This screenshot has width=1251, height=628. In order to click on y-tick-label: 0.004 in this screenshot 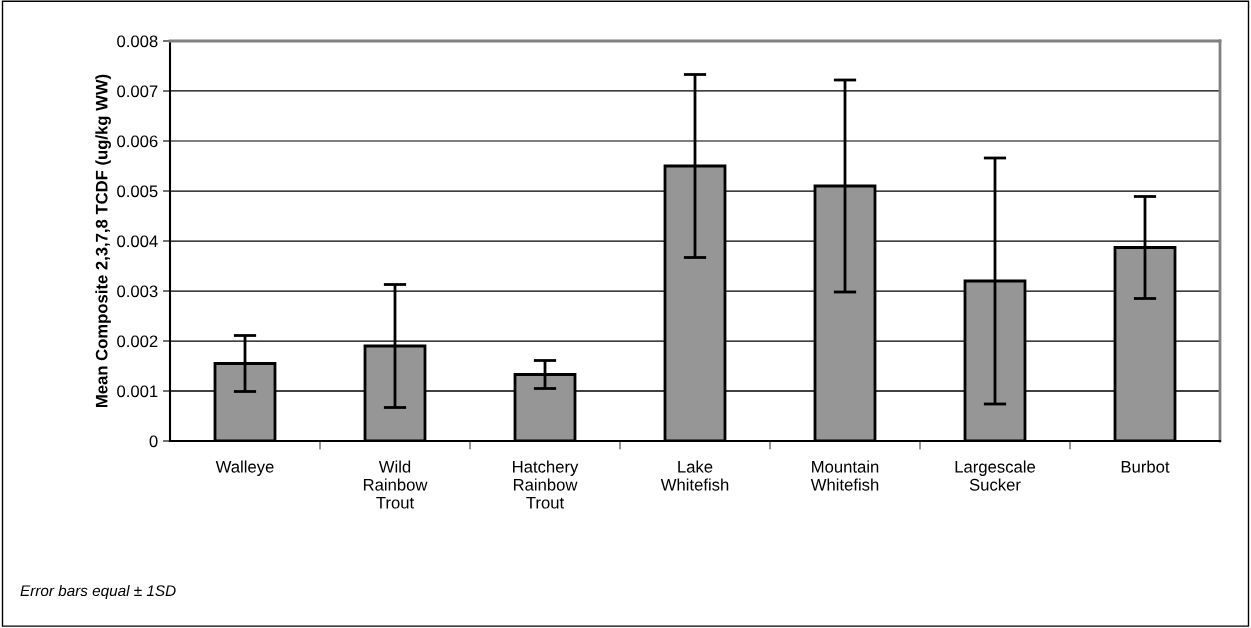, I will do `click(137, 241)`.